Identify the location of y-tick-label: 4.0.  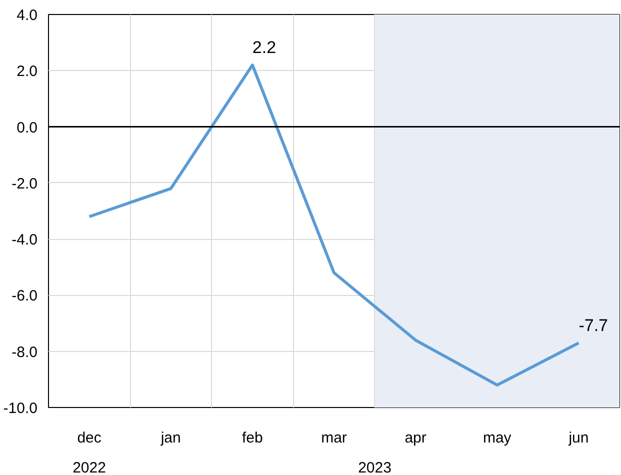
(27, 15).